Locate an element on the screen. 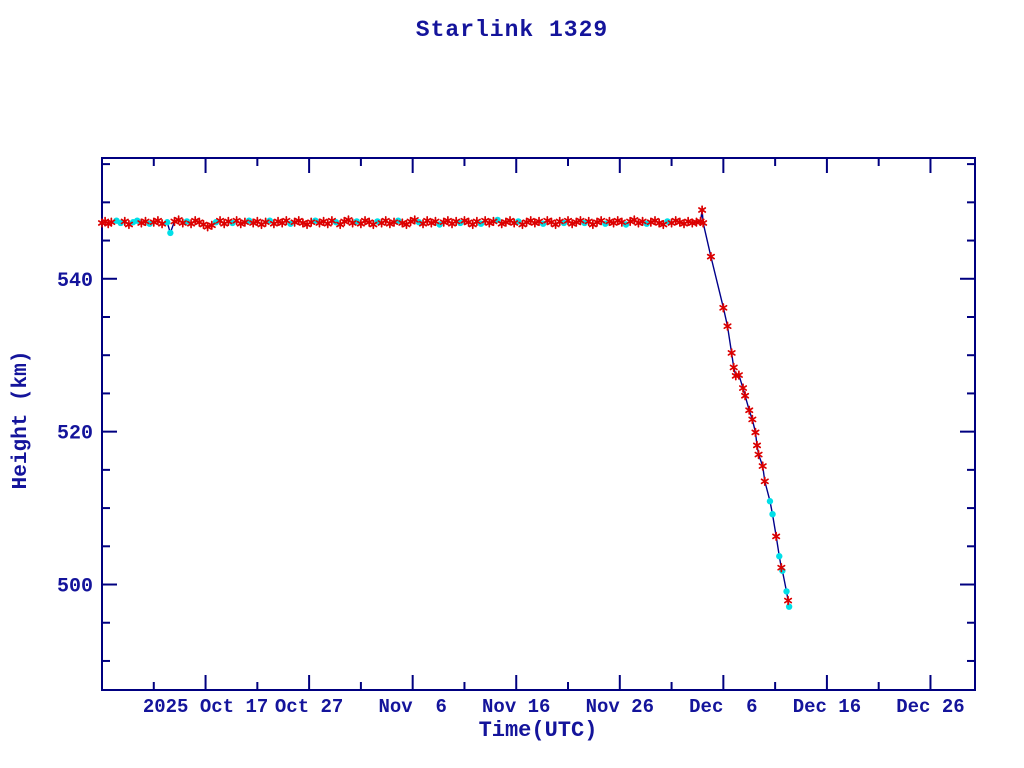  x-tick-label: Nov 26 is located at coordinates (620, 707).